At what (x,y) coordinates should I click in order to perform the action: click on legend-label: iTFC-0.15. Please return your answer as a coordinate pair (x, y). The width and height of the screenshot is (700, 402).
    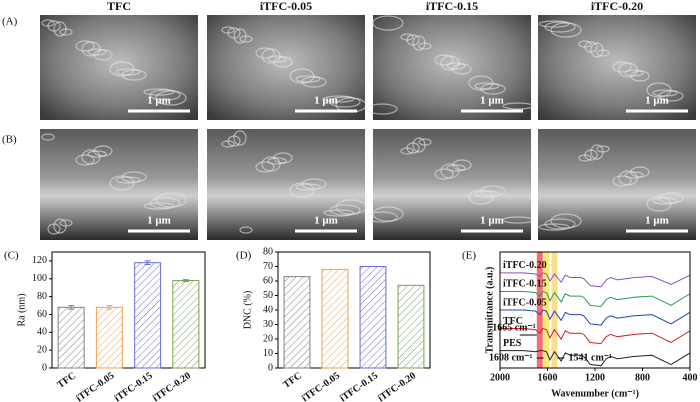
    Looking at the image, I should click on (525, 284).